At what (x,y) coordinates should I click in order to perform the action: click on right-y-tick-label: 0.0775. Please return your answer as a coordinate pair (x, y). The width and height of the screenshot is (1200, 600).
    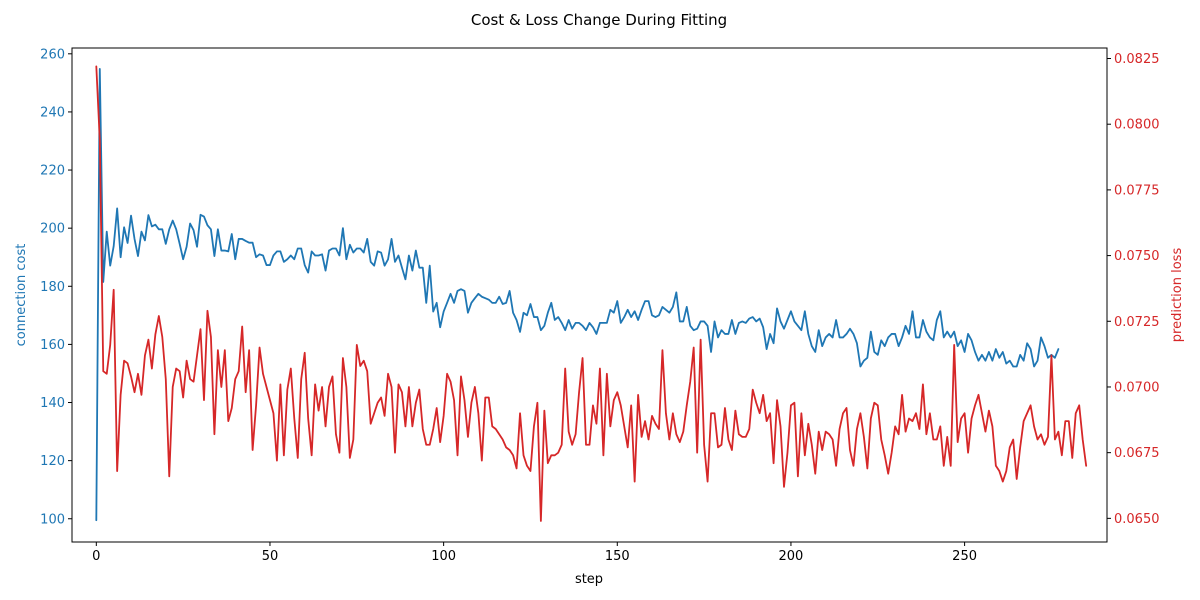
    Looking at the image, I should click on (1137, 190).